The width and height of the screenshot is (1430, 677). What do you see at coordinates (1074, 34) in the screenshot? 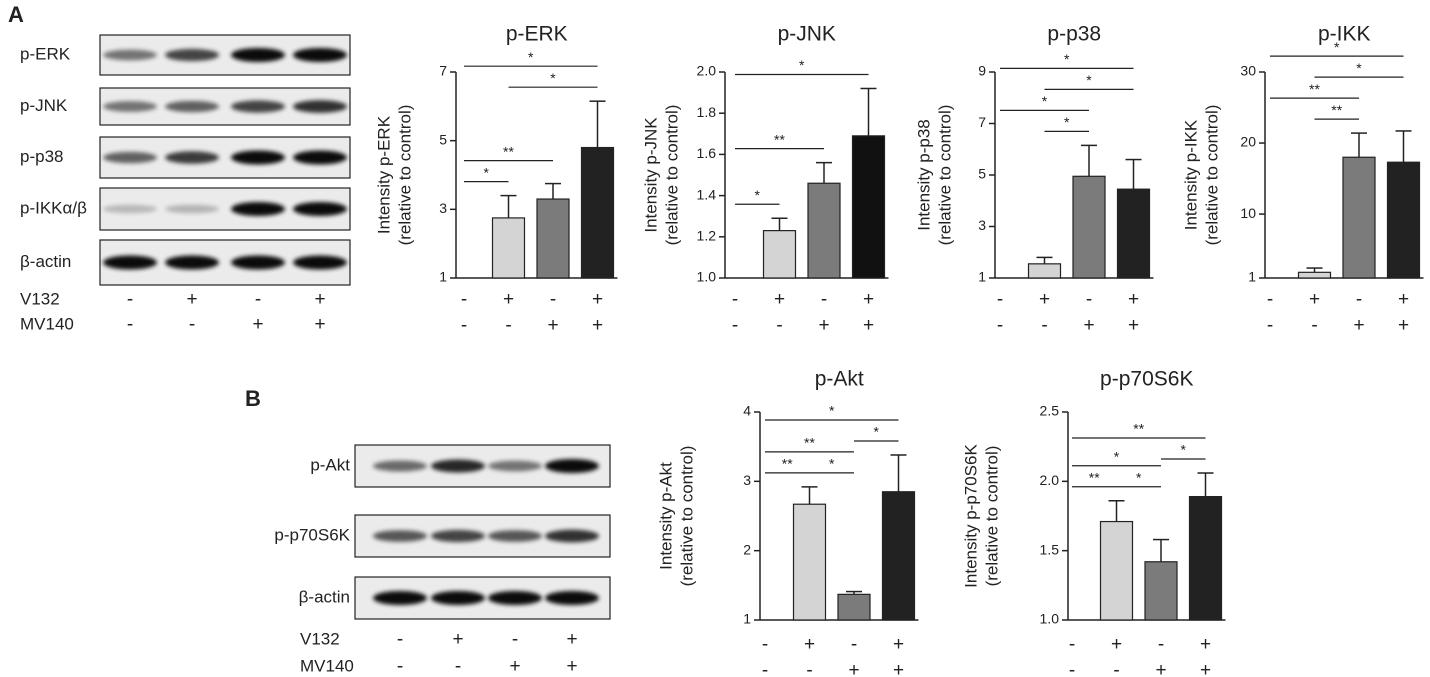
I see `chart-title: p-p38` at bounding box center [1074, 34].